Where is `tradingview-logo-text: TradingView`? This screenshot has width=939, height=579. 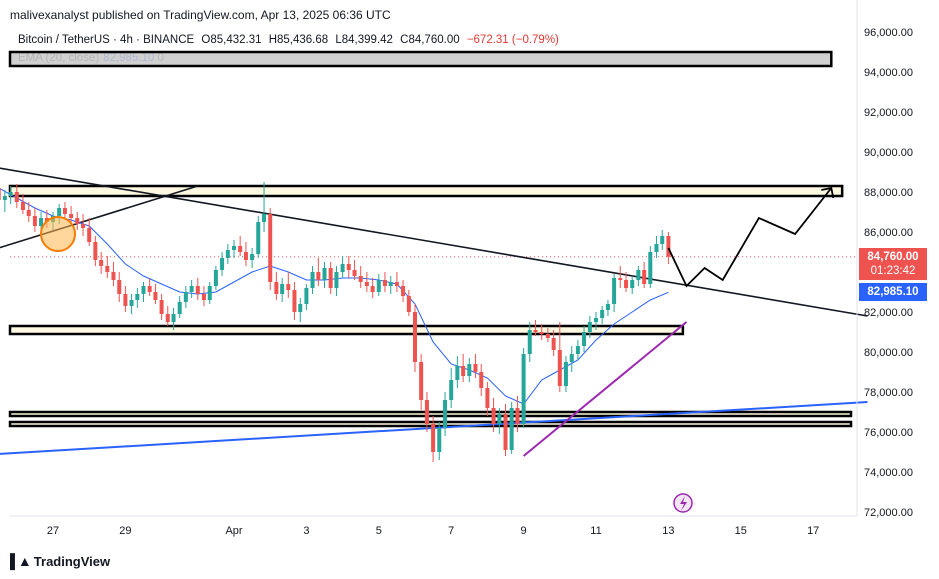 tradingview-logo-text: TradingView is located at coordinates (72, 561).